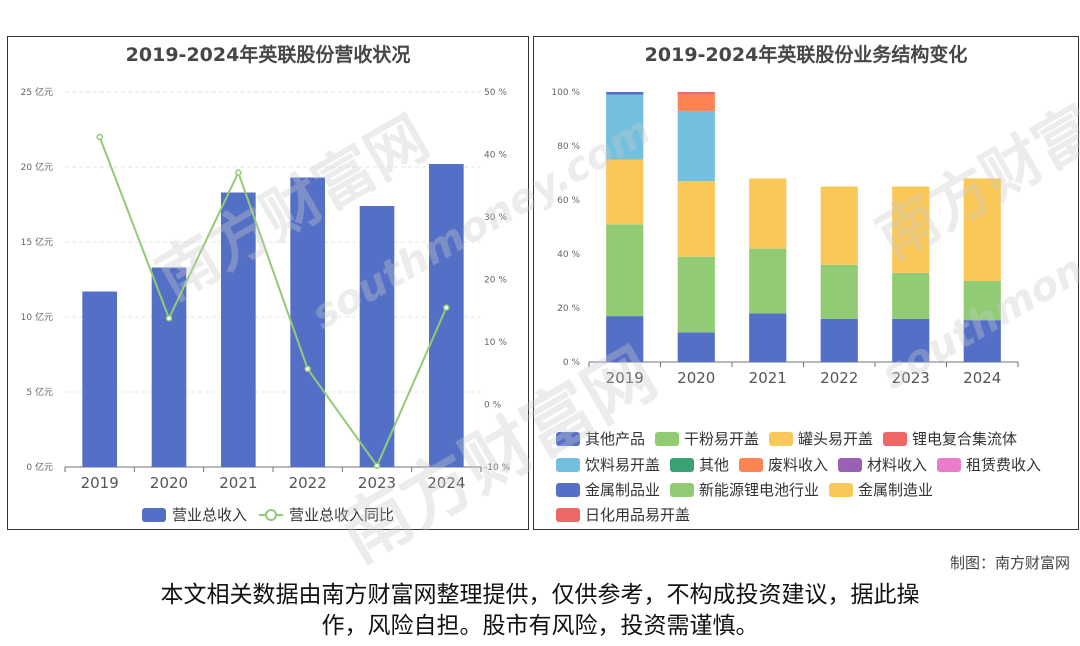 This screenshot has width=1080, height=646. Describe the element at coordinates (622, 490) in the screenshot. I see `legend-label: 金属制品业` at that location.